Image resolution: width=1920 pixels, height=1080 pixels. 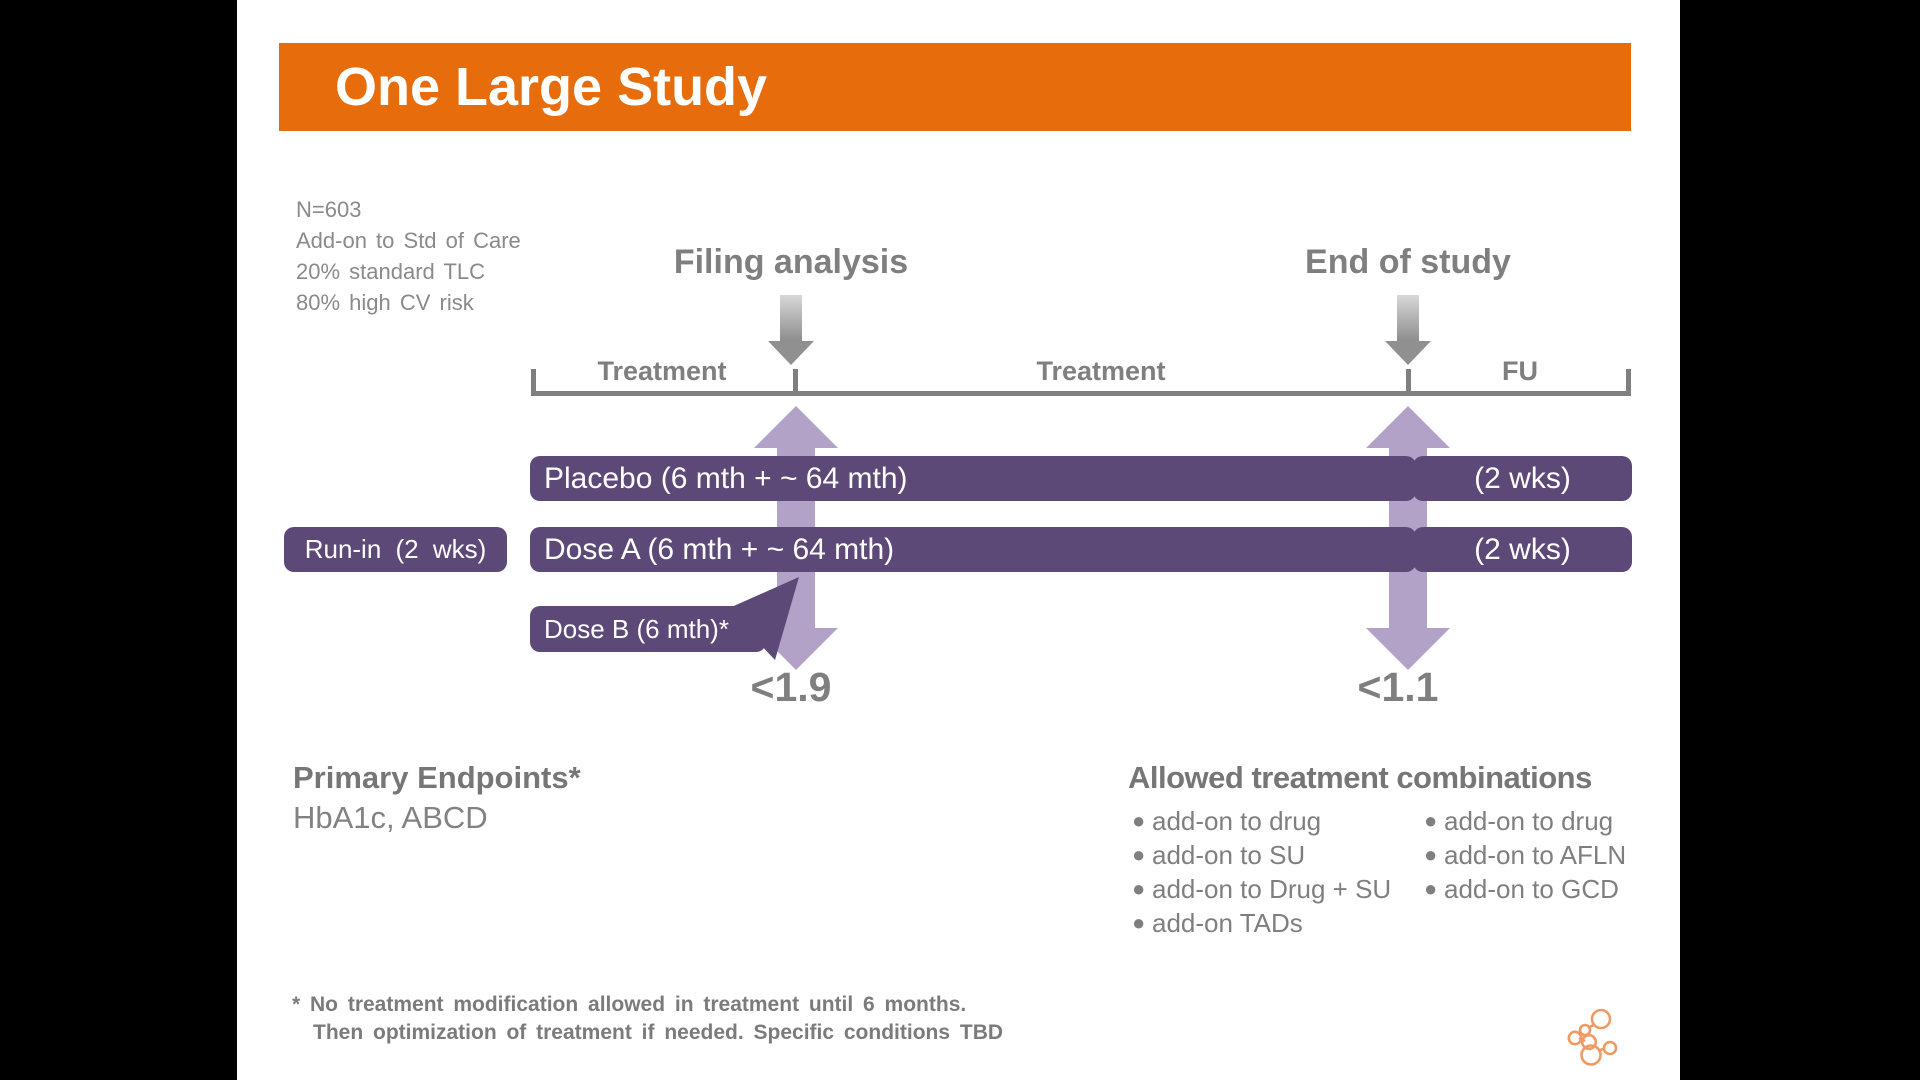 What do you see at coordinates (795, 382) in the screenshot?
I see `timeline-tick-filing` at bounding box center [795, 382].